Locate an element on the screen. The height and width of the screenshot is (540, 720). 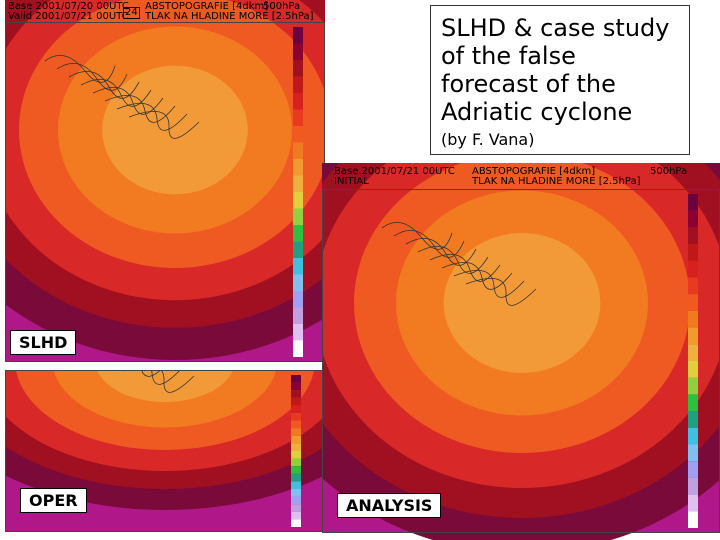
field: ABSTOPOGRAFIE [4dkm] is located at coordinates (534, 171).